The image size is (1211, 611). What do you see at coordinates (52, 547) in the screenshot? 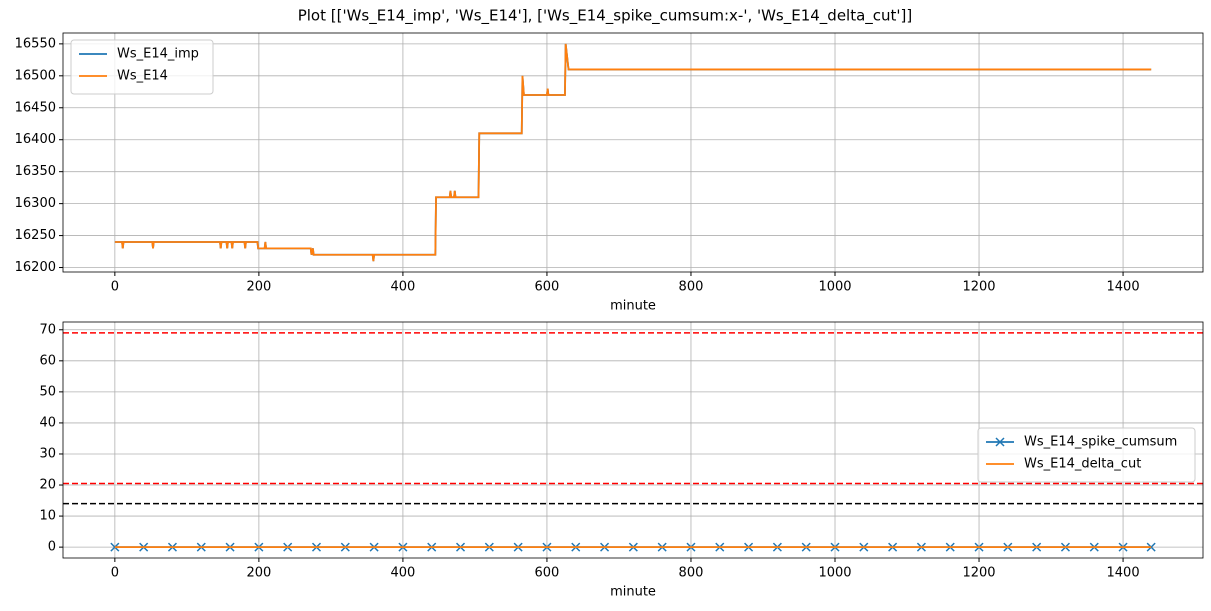
I see `y-tick-label: 0` at bounding box center [52, 547].